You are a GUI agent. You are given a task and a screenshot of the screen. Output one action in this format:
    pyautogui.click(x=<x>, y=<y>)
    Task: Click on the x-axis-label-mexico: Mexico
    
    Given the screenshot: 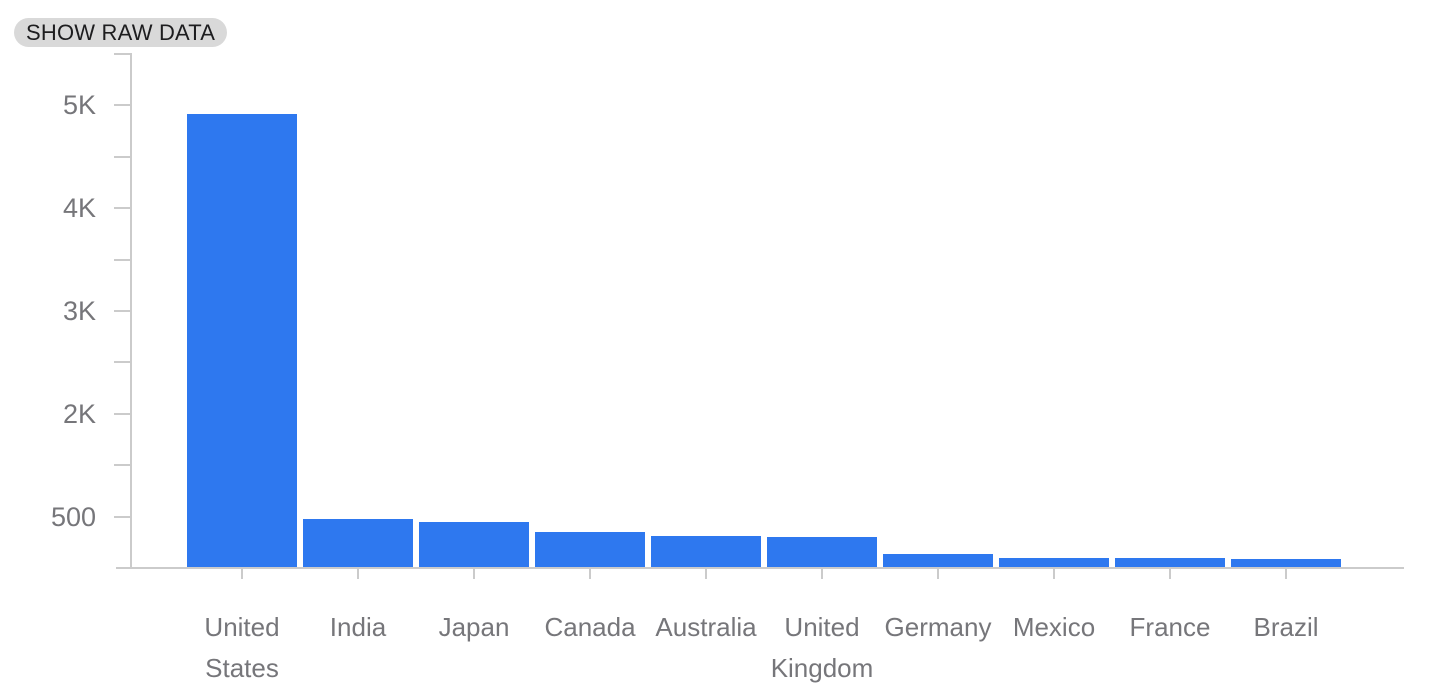 What is the action you would take?
    pyautogui.click(x=1054, y=627)
    